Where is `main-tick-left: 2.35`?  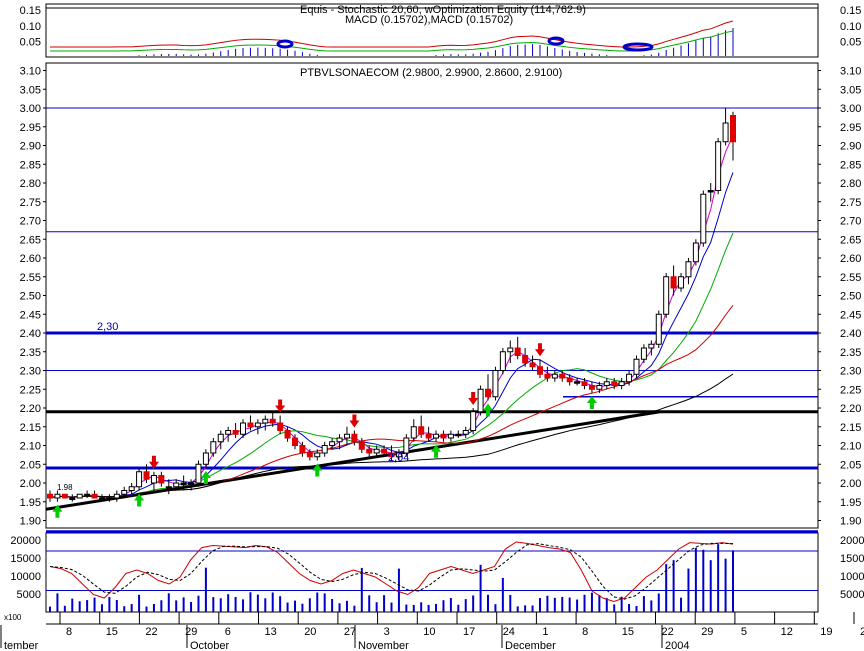 main-tick-left: 2.35 is located at coordinates (30, 353).